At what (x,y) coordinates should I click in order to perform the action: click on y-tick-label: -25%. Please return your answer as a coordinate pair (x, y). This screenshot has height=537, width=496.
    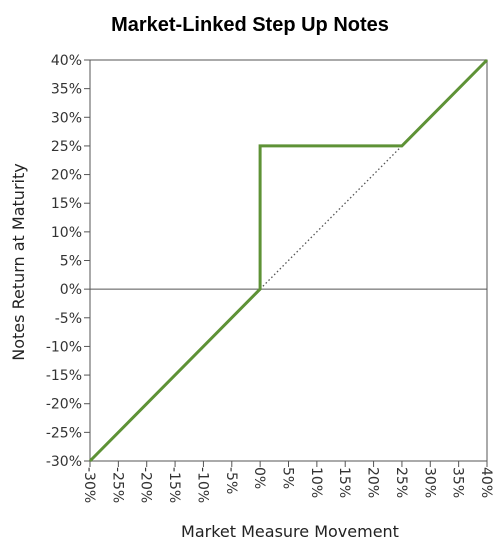
    Looking at the image, I should click on (64, 433).